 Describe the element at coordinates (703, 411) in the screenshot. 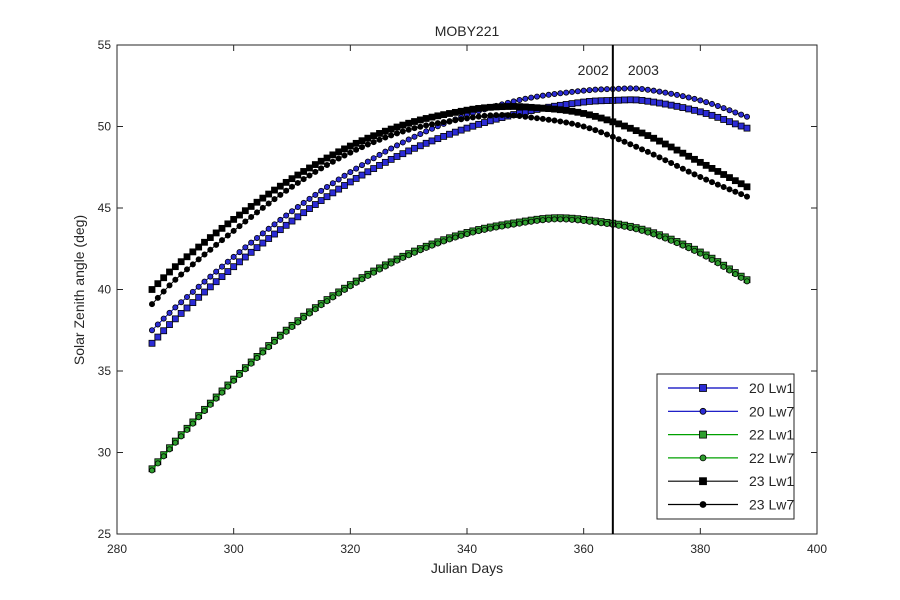

I see `legend-marker` at that location.